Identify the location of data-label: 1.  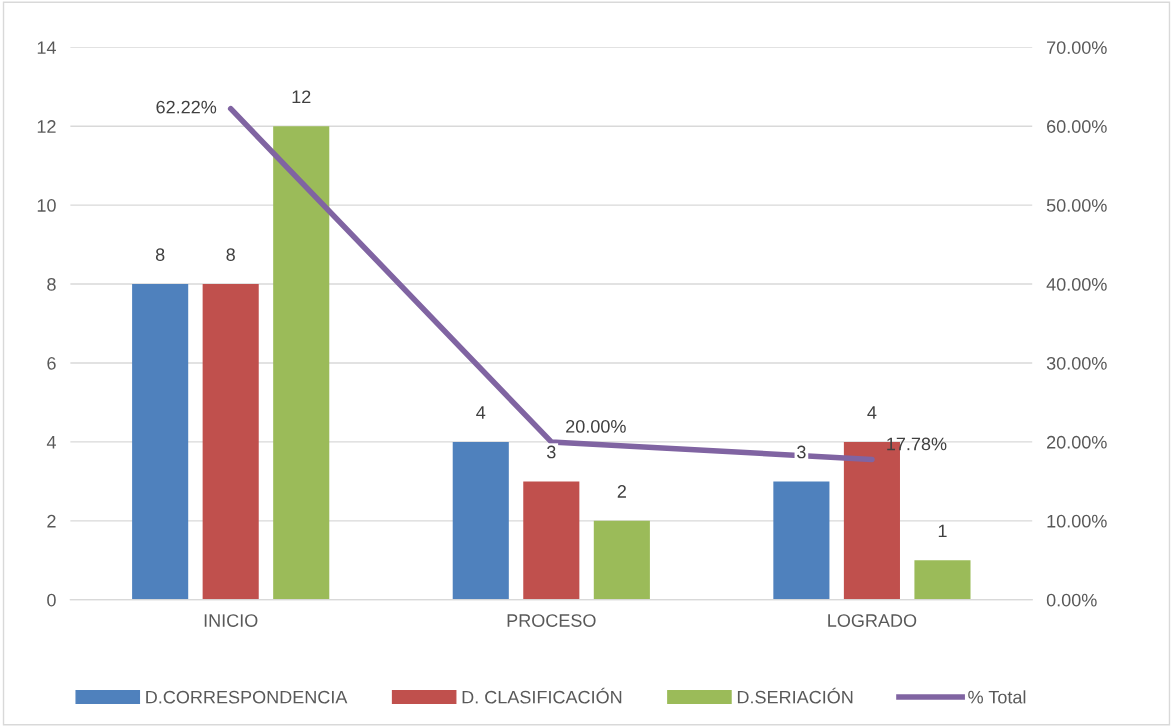
(942, 531).